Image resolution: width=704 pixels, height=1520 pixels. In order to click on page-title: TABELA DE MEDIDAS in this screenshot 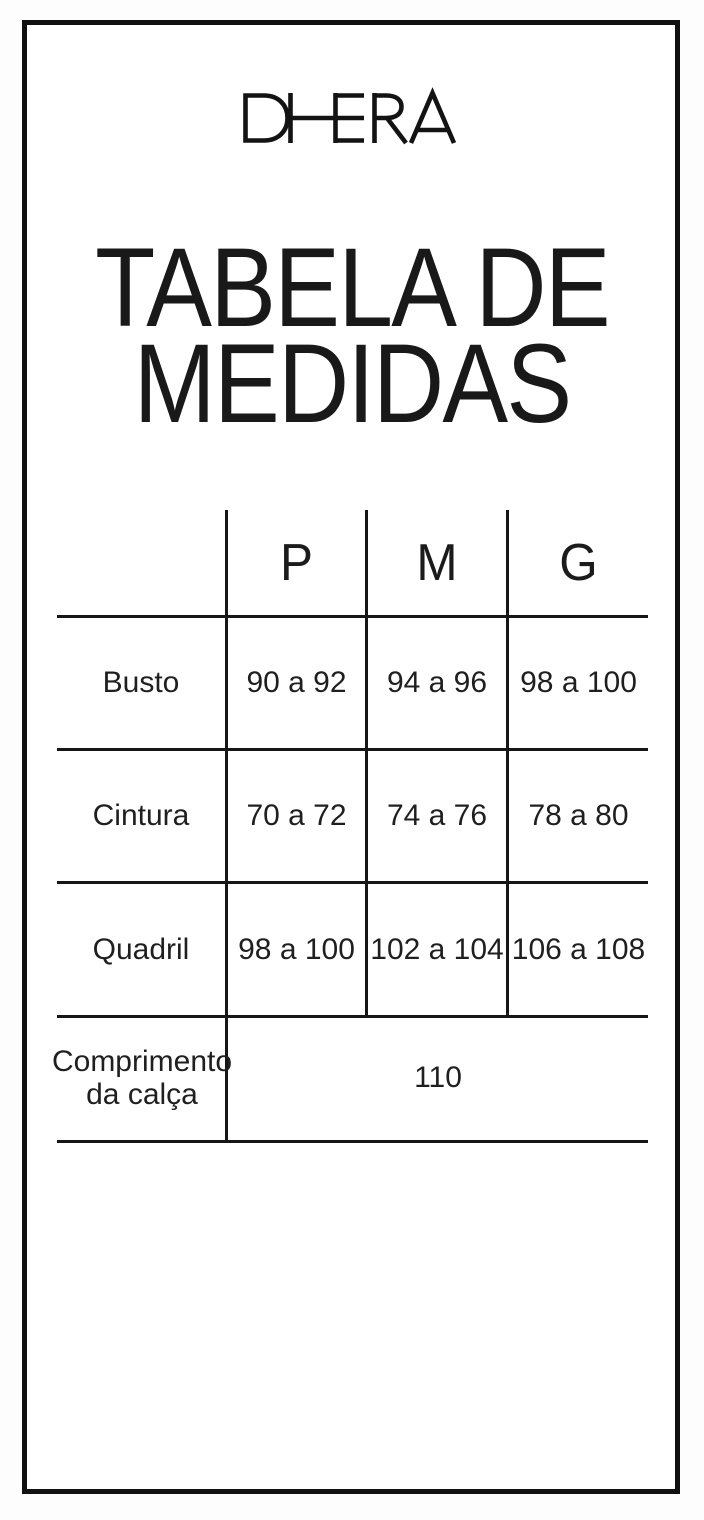, I will do `click(352, 335)`.